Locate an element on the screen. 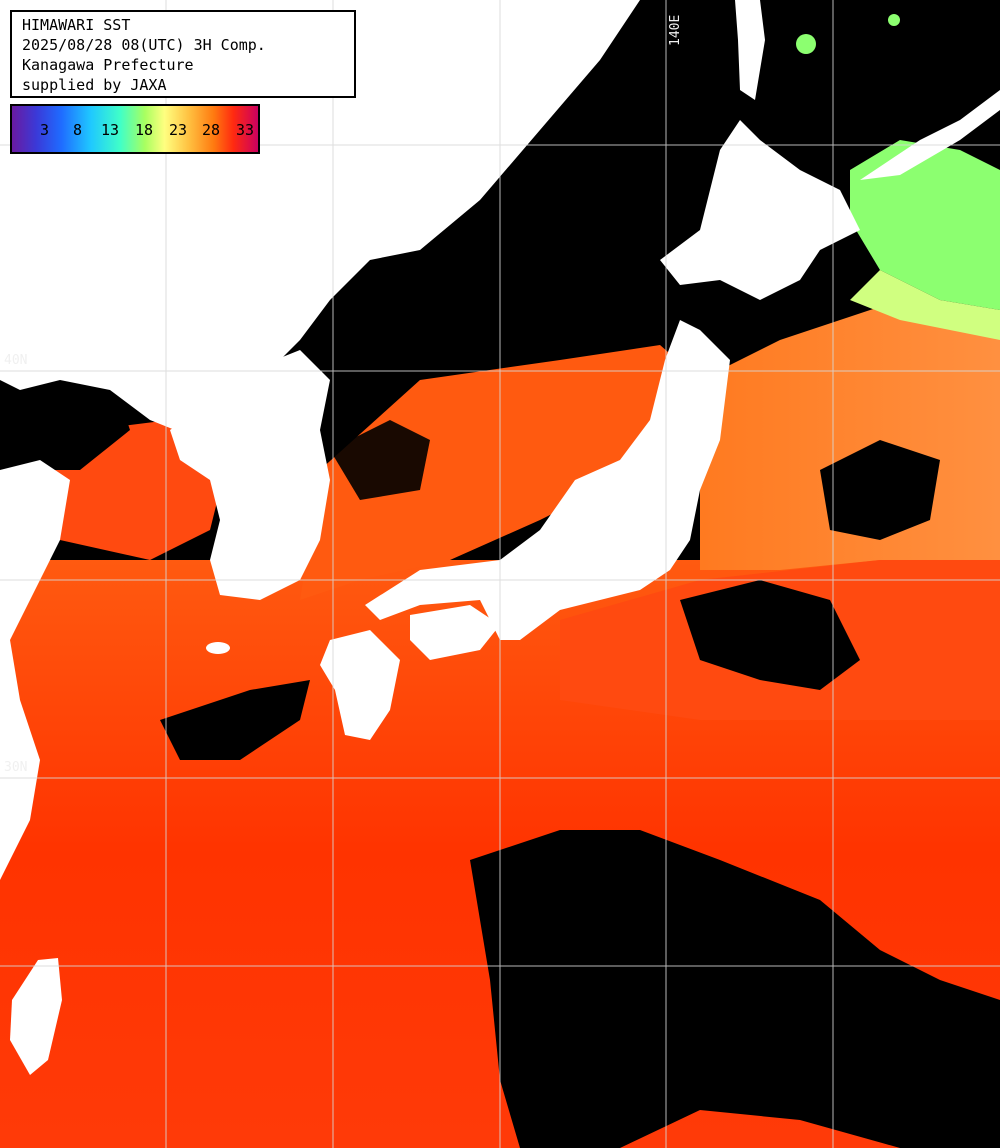 Image resolution: width=1000 pixels, height=1148 pixels. cloud-south-pacific is located at coordinates (735, 989).